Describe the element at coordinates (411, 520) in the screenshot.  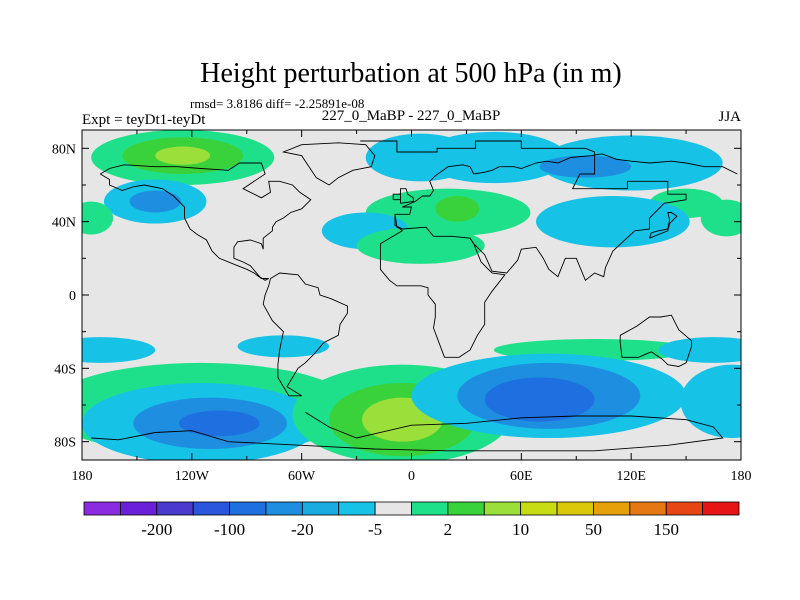
I see `colorbar: -200 -100 -20 -5 2 10 50 150` at that location.